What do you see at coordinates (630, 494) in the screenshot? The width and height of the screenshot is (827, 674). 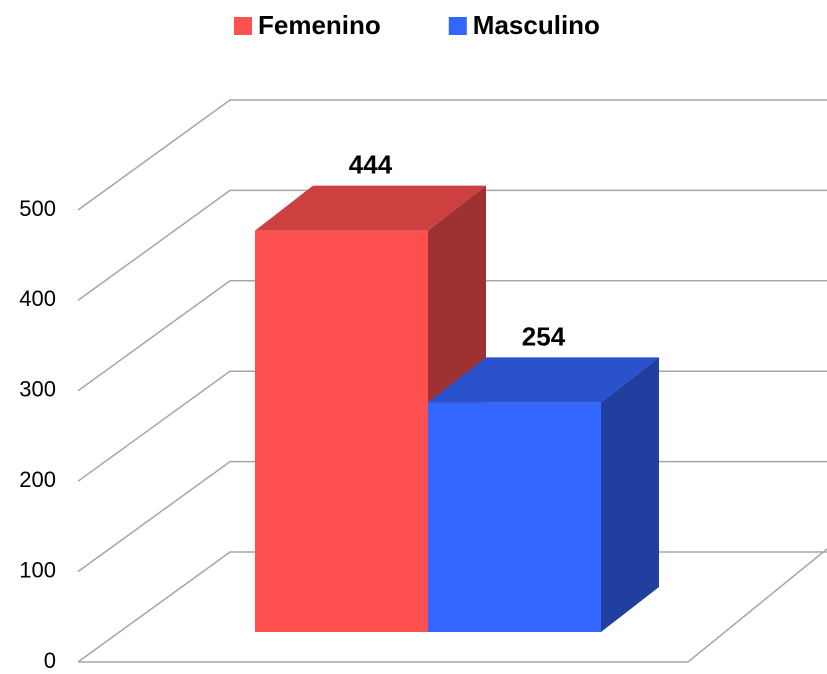 I see `bar-side` at bounding box center [630, 494].